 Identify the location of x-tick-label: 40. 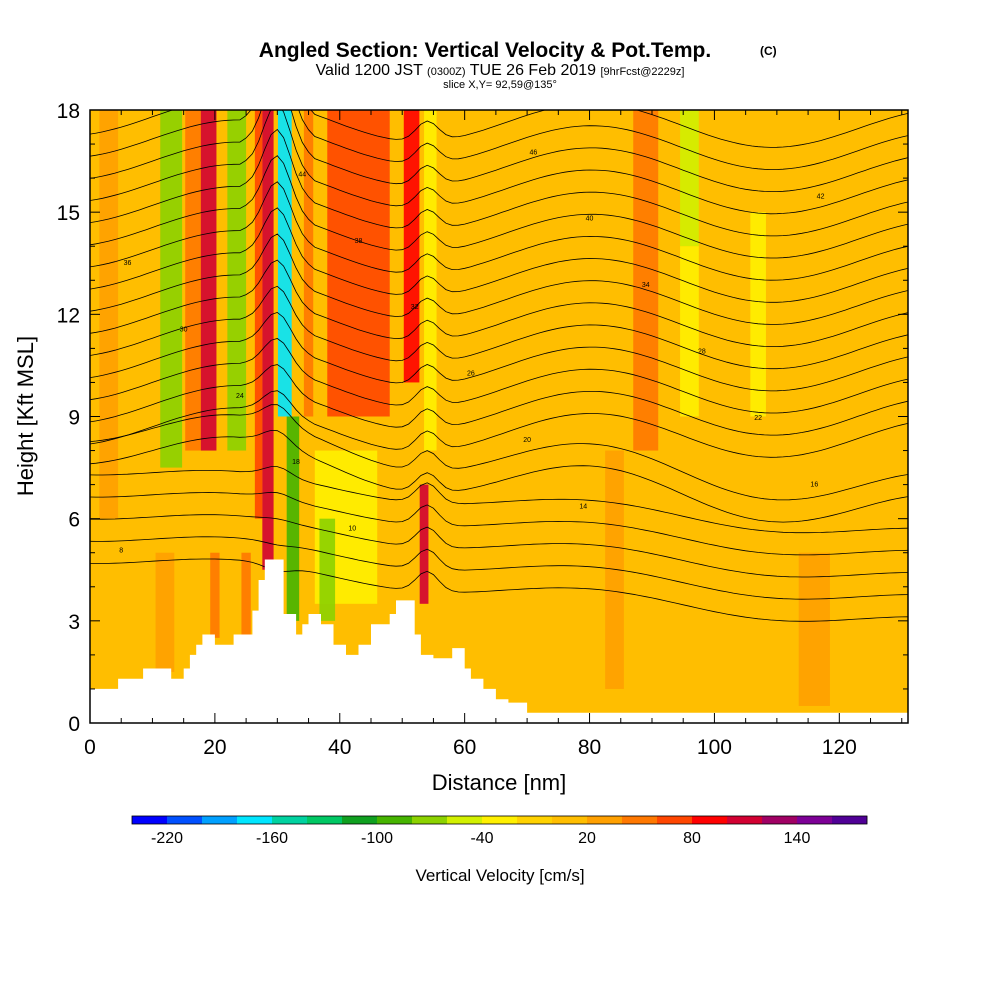
(339, 747).